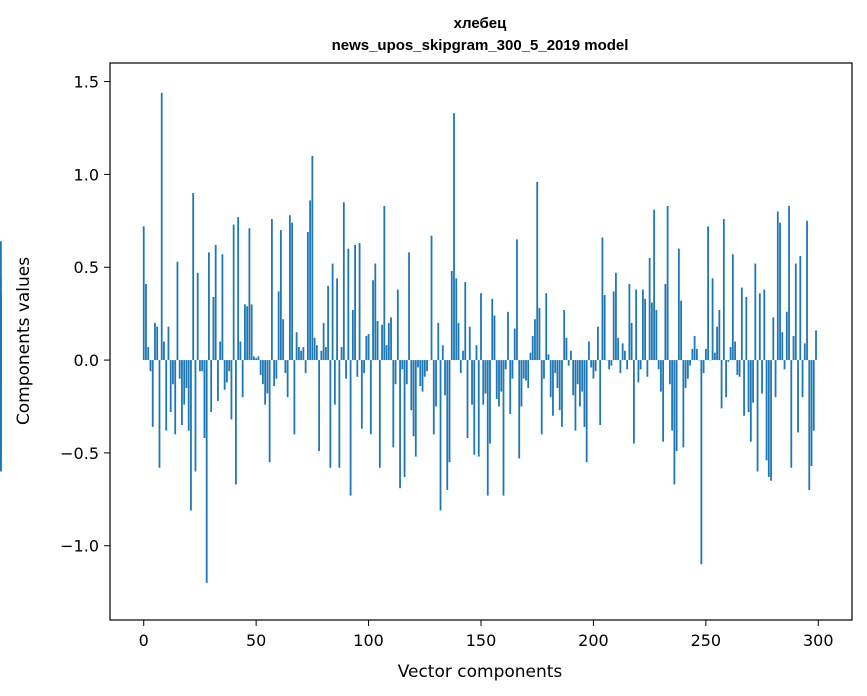 The width and height of the screenshot is (867, 696). Describe the element at coordinates (85, 314) in the screenshot. I see `y-axis-ticks: −1.0 −0.5 0.0 0.5 1.0 1.5` at that location.